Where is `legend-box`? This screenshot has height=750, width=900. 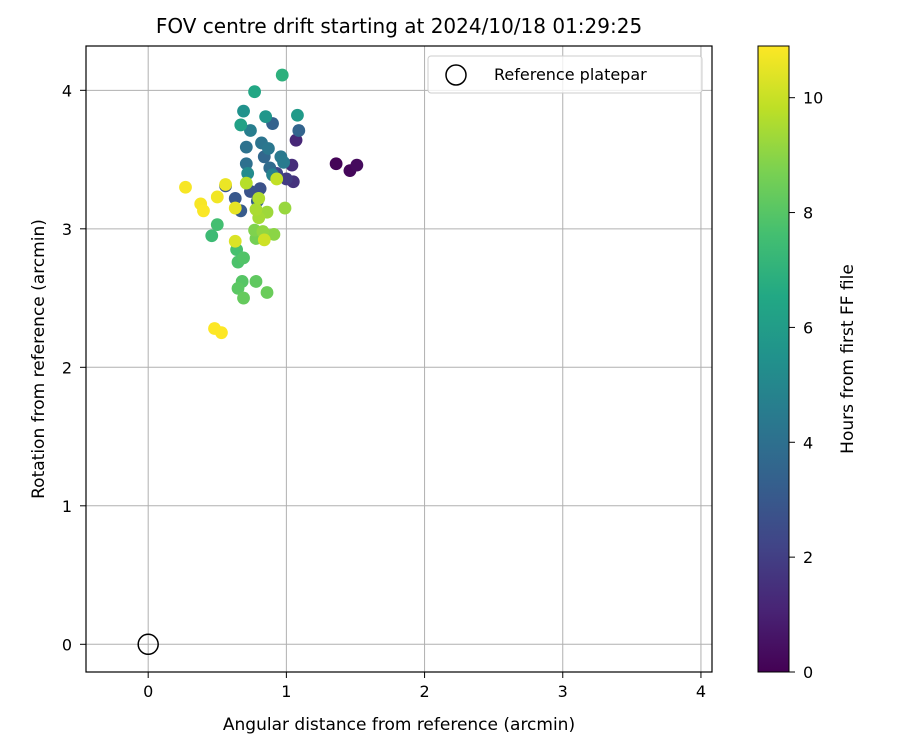 legend-box is located at coordinates (565, 74).